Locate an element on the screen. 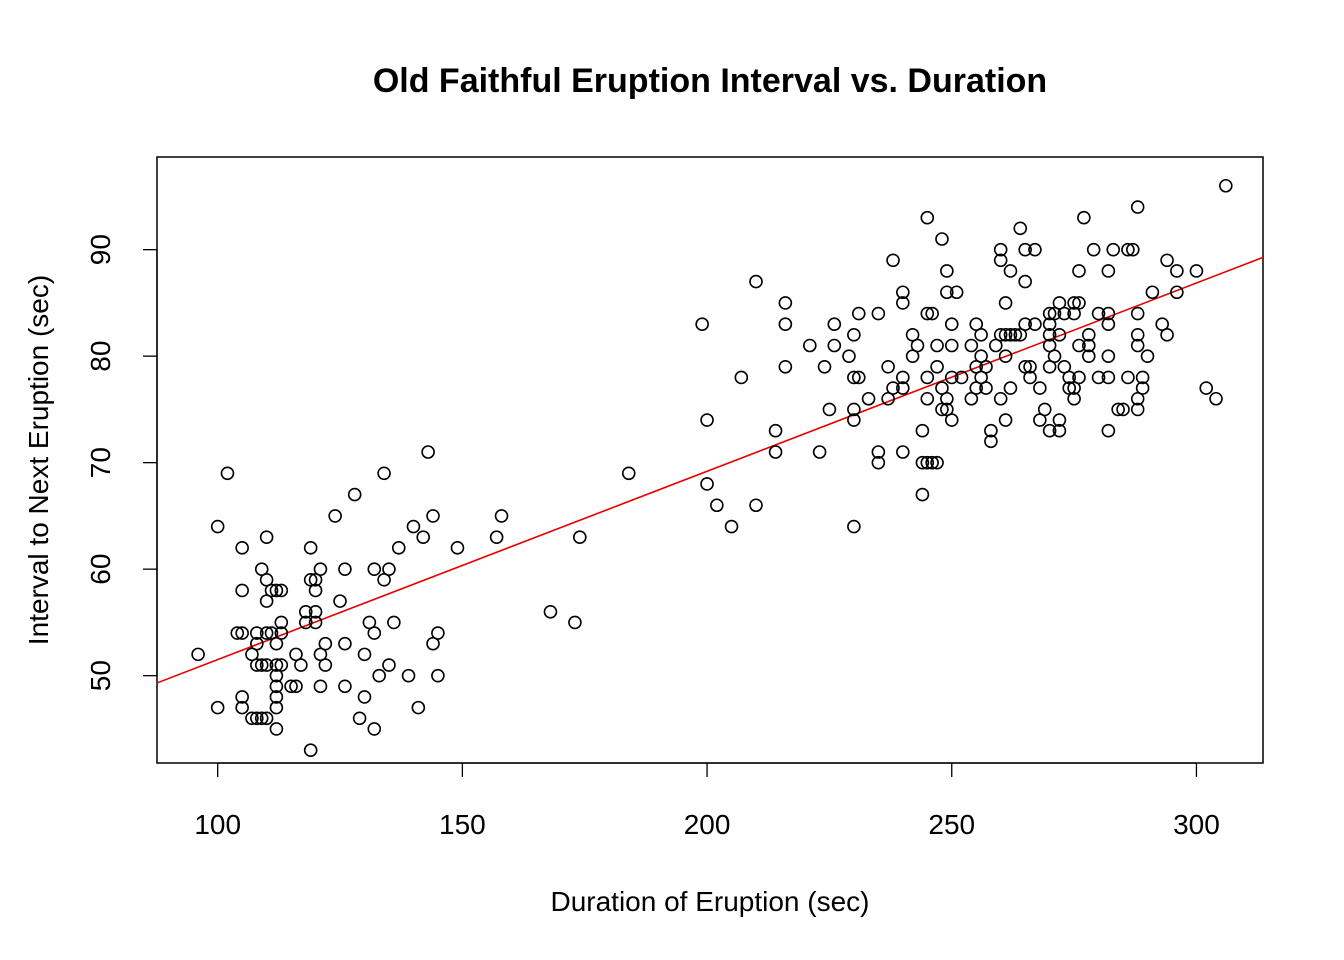  y-tick-label: 90 is located at coordinates (100, 249).